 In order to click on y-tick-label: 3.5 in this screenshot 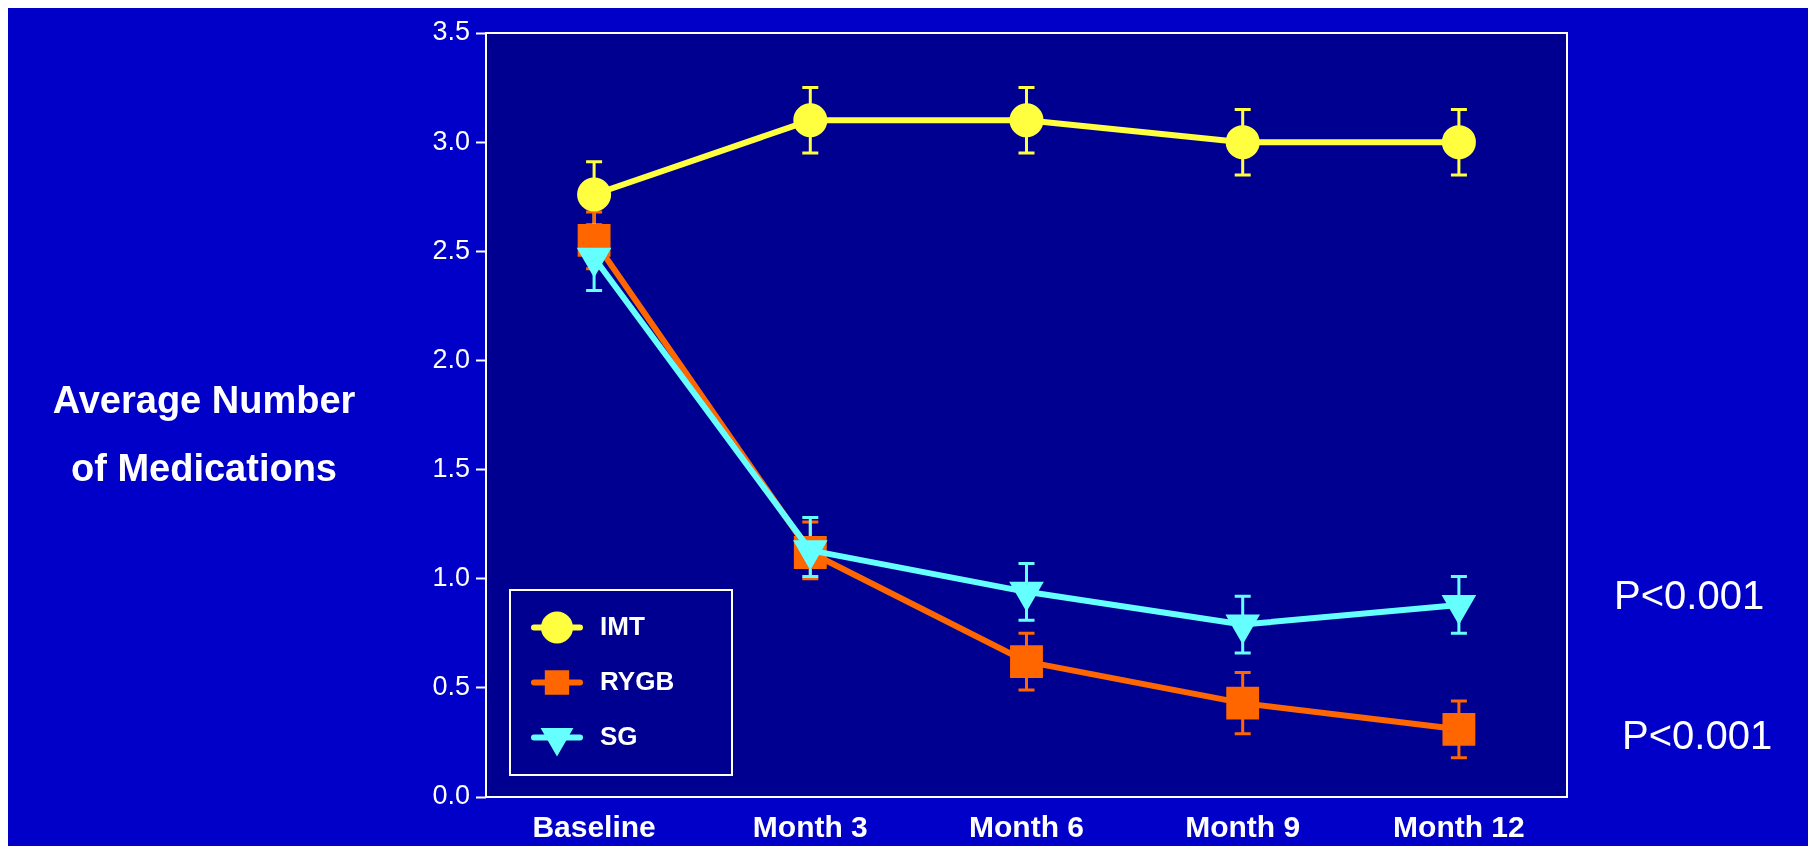, I will do `click(451, 31)`.